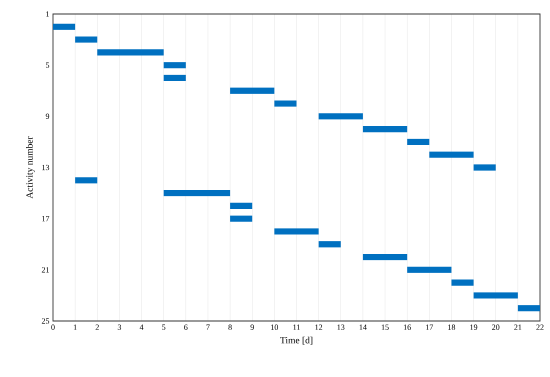  I want to click on y-axis-title: Activity number, so click(30, 167).